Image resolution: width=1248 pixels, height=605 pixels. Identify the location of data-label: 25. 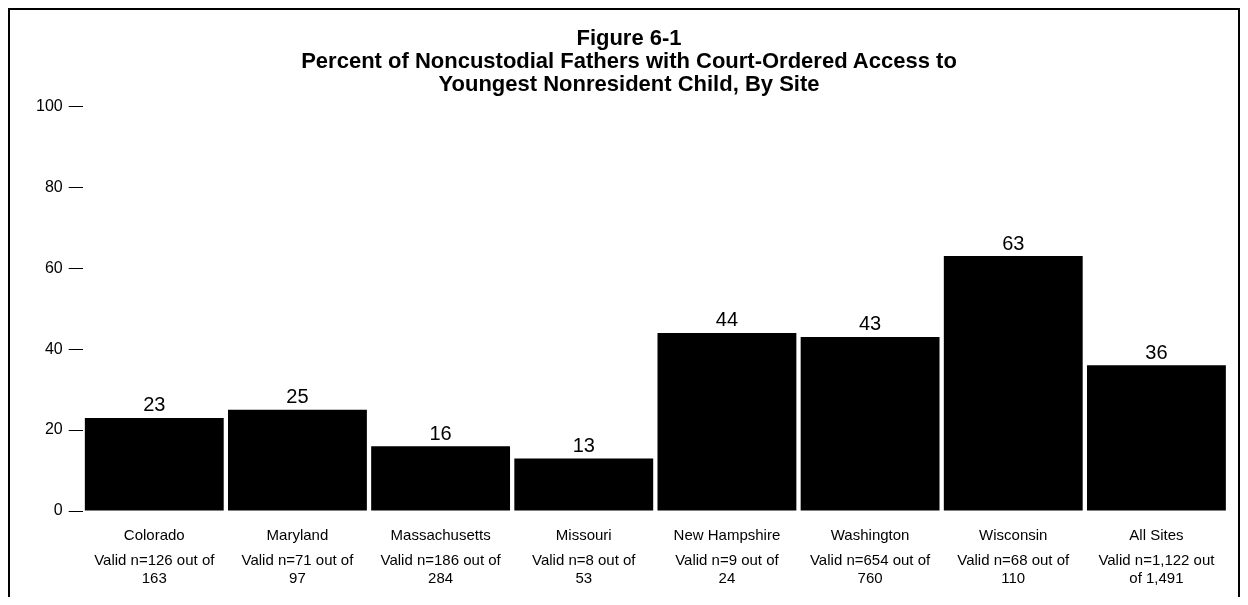
(297, 396).